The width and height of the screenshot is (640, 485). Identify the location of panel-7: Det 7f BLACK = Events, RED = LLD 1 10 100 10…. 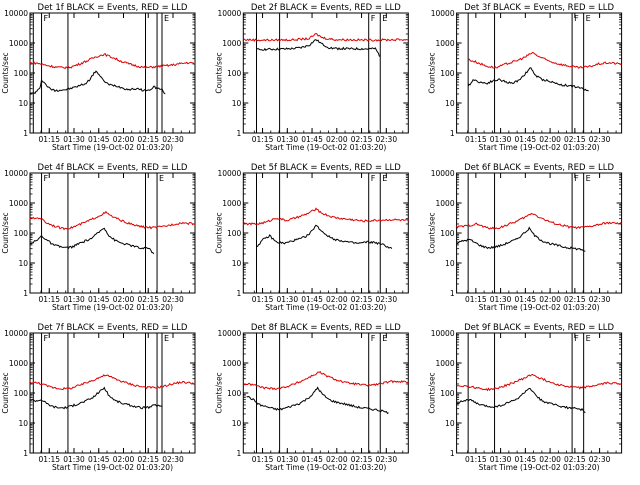
(98, 397).